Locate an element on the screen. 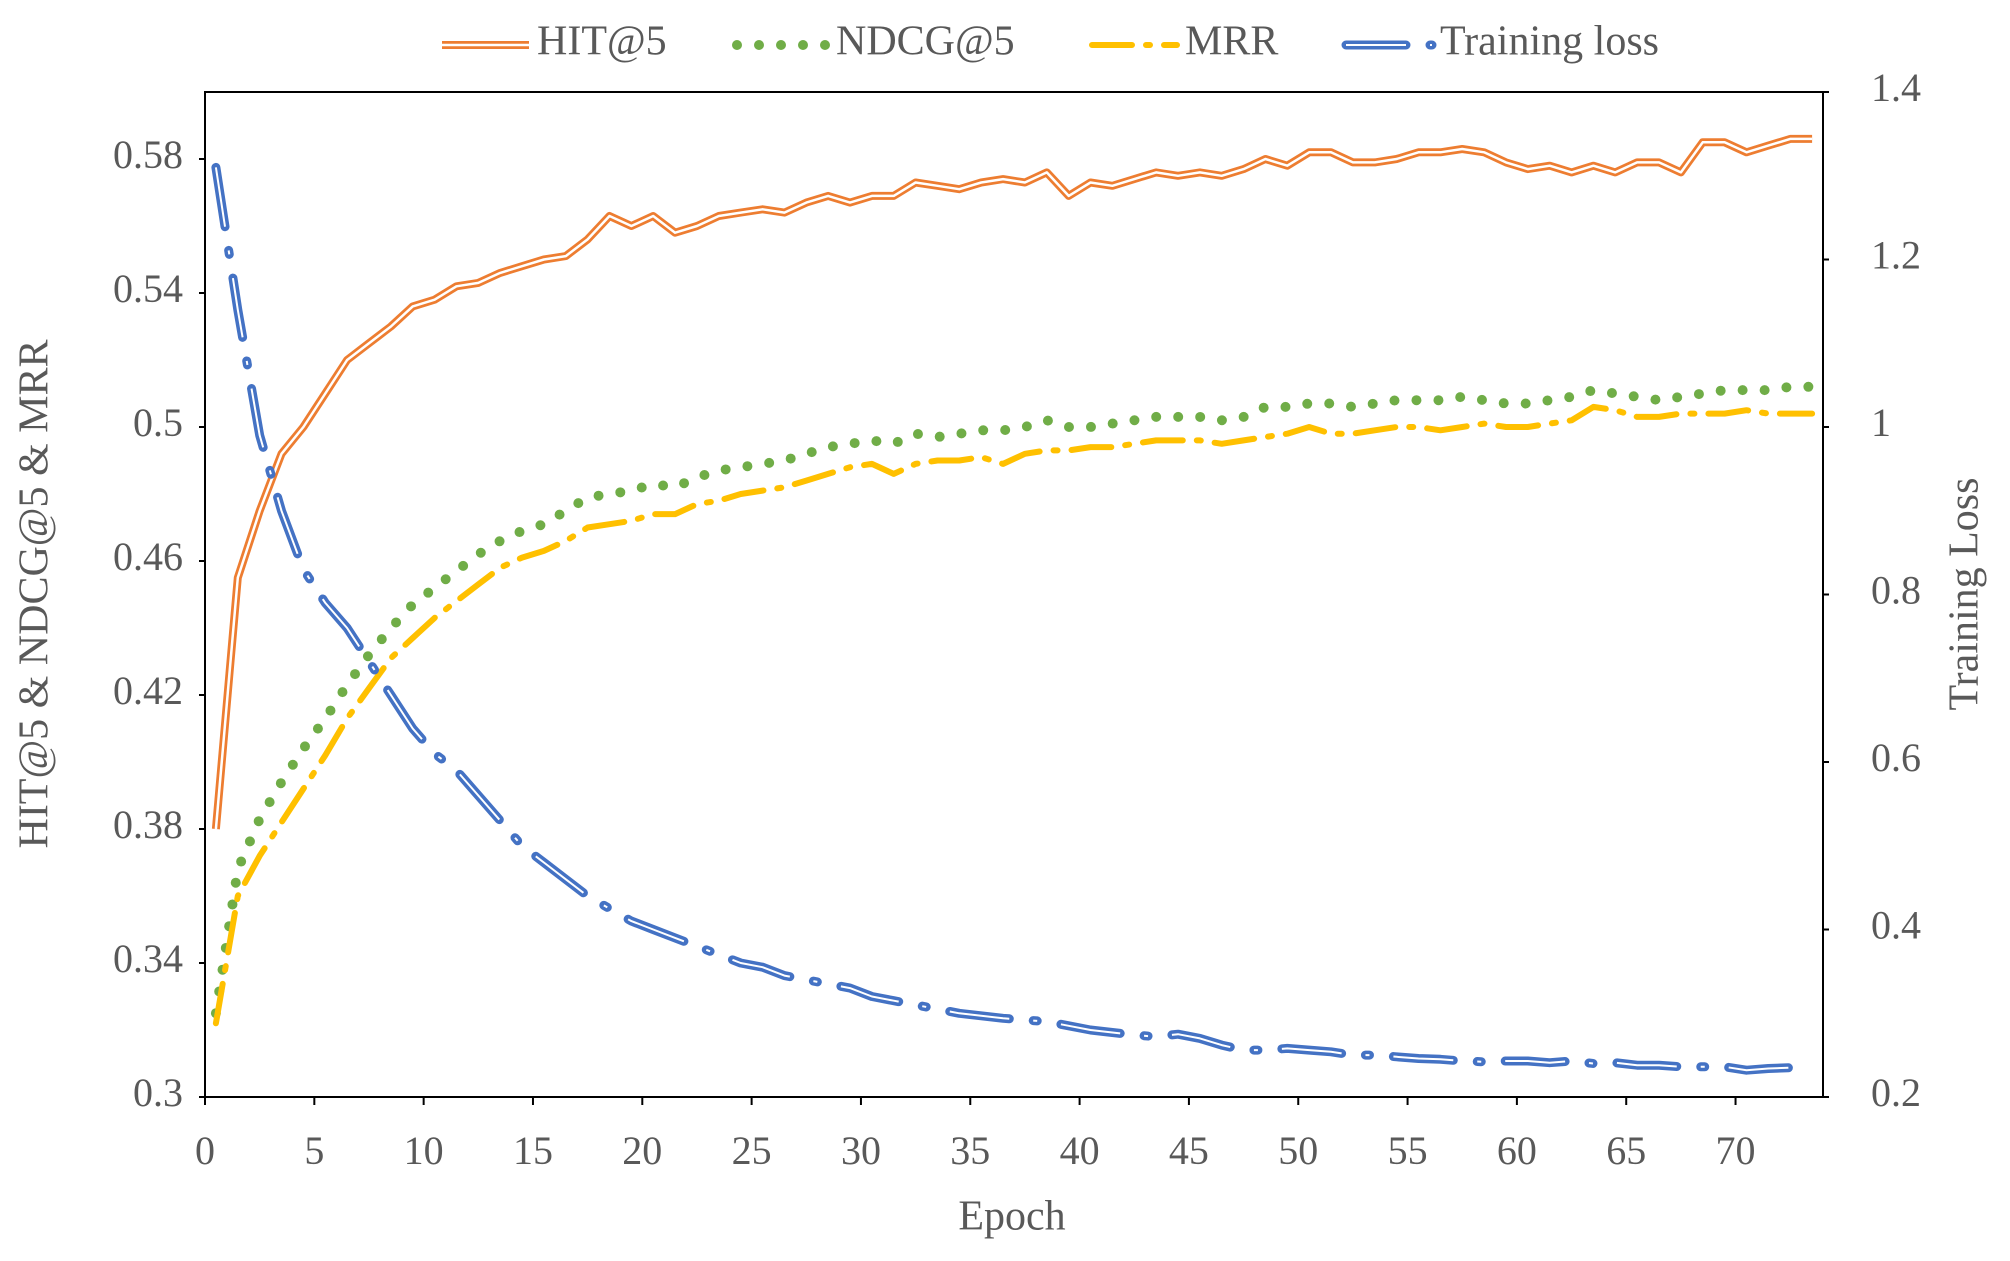 The image size is (2010, 1261). legend-label: Training loss is located at coordinates (1549, 42).